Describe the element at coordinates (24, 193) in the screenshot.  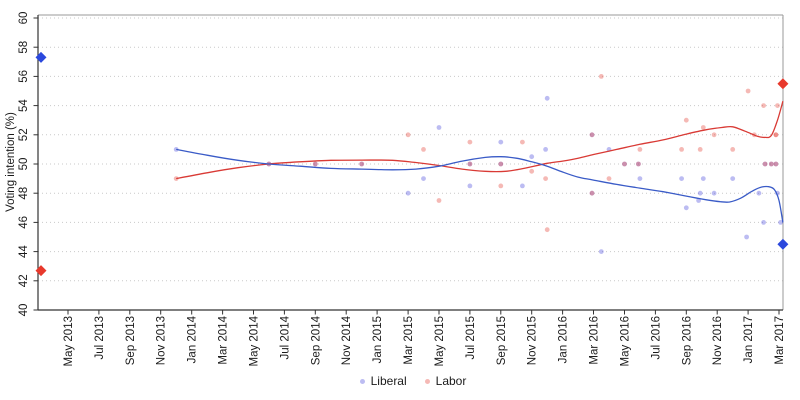
I see `y-tick-label: 48` at that location.